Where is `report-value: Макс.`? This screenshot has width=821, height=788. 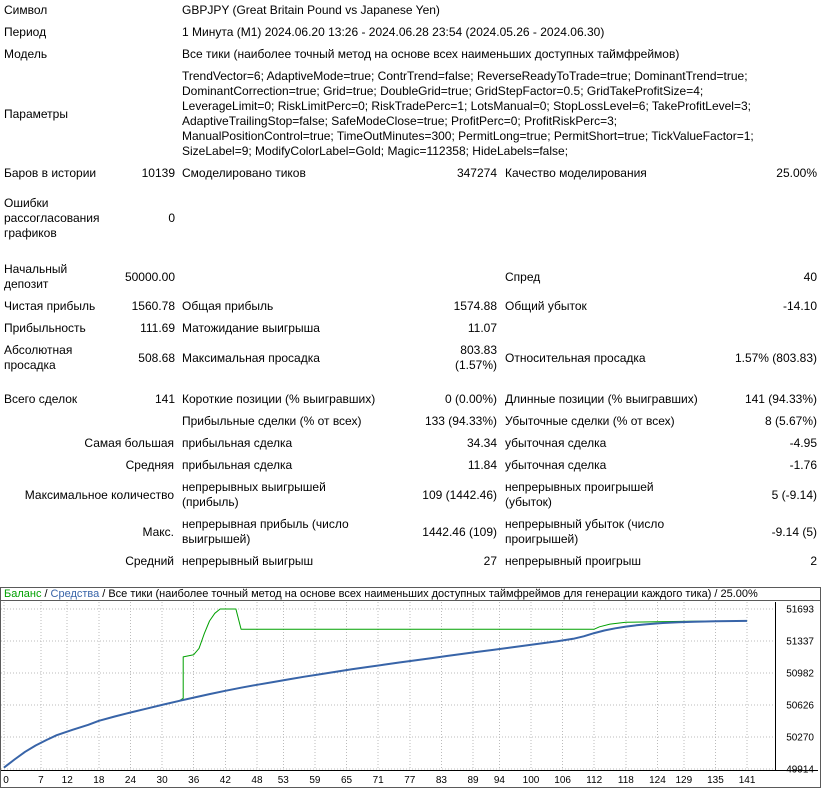
report-value: Макс. is located at coordinates (158, 531).